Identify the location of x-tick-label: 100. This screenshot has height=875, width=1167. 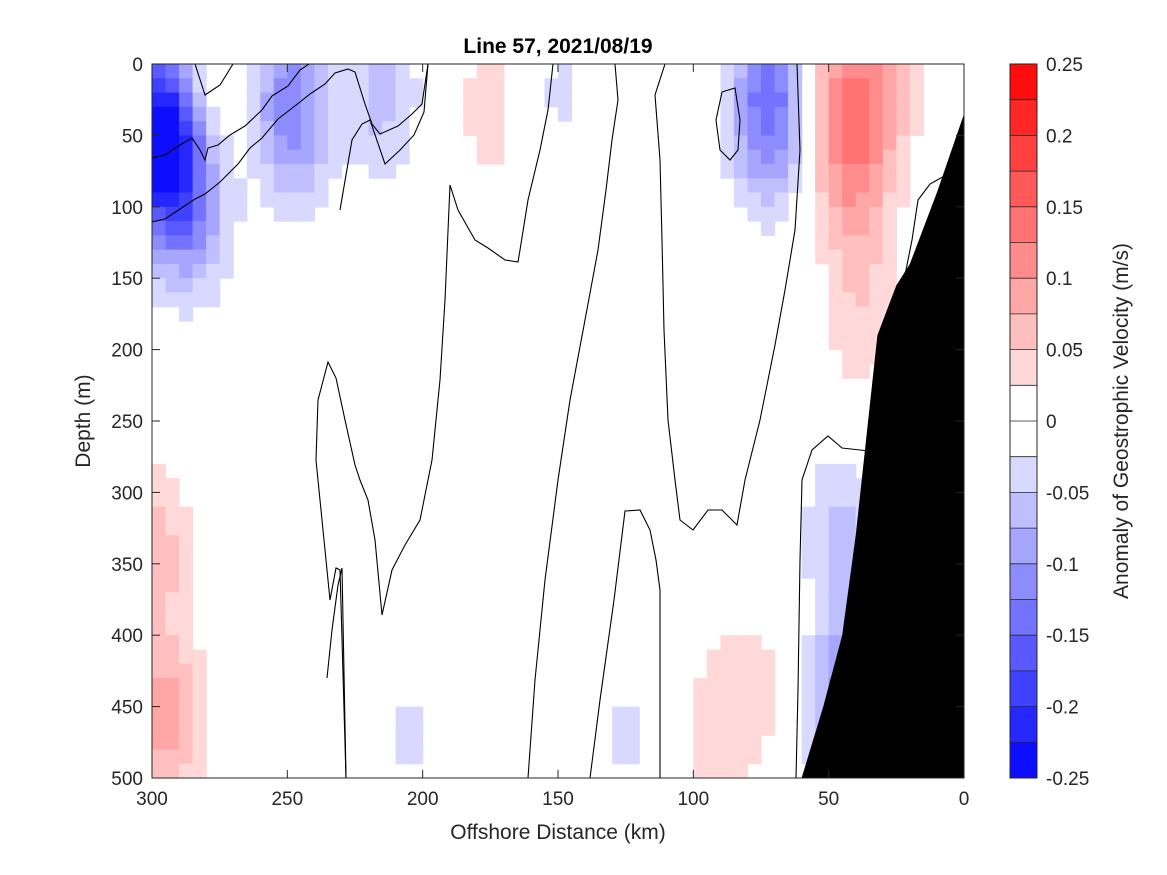
(693, 799).